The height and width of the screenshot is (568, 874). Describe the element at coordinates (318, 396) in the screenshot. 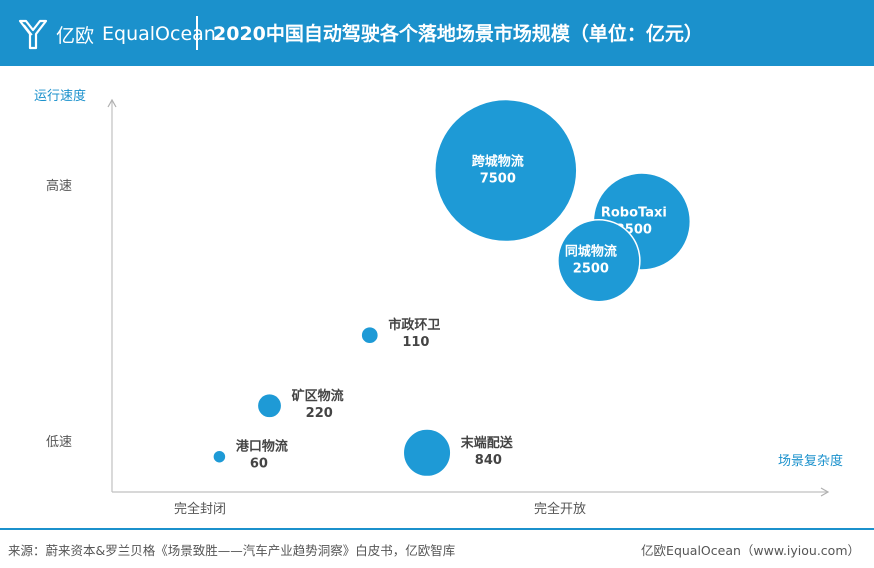

I see `bubble-label-4: 矿区物流` at that location.